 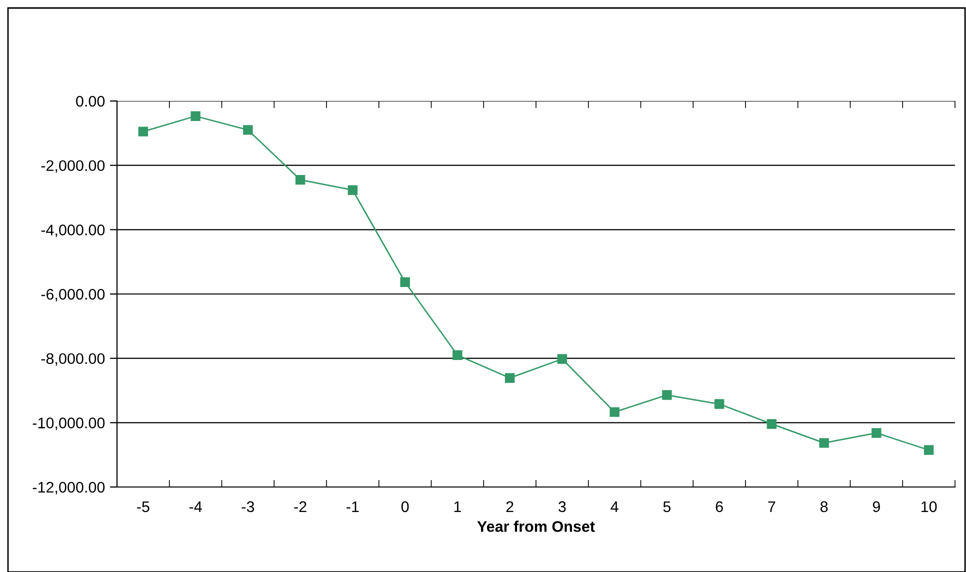 What do you see at coordinates (352, 506) in the screenshot?
I see `x-tick-label: -1` at bounding box center [352, 506].